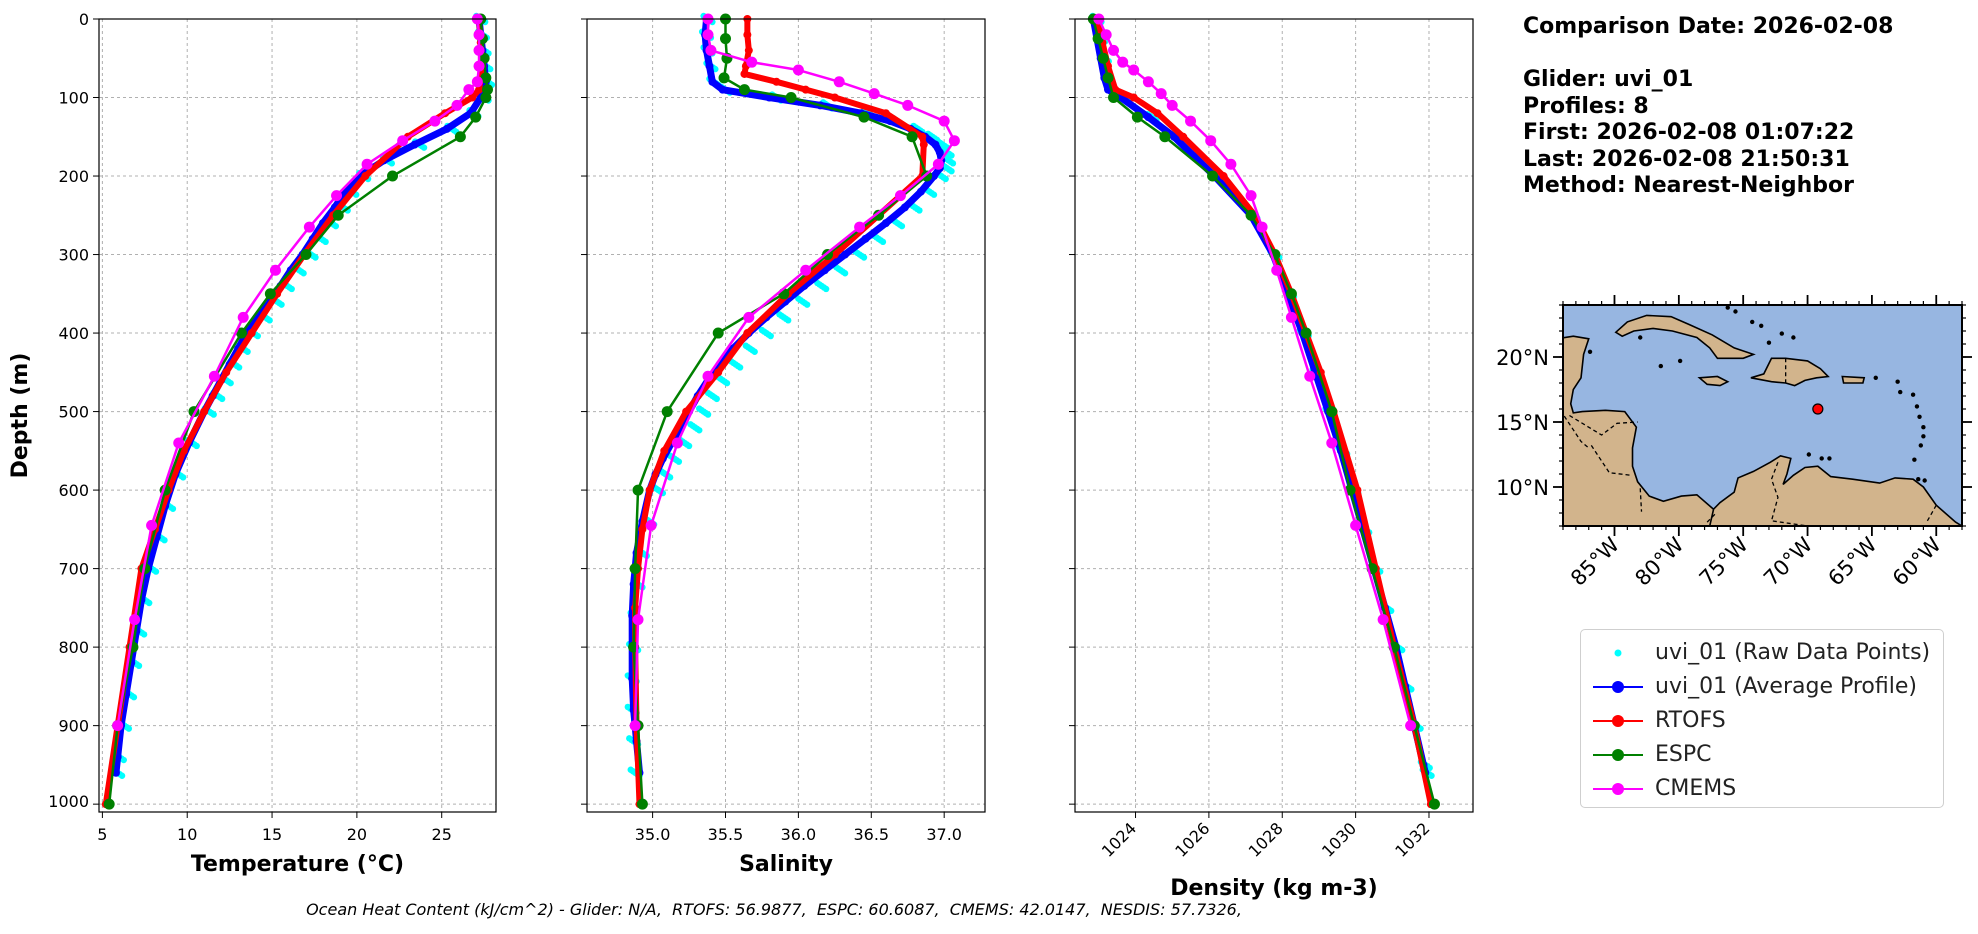  Describe the element at coordinates (1522, 423) in the screenshot. I see `map-ytick-label: 15°N` at that location.